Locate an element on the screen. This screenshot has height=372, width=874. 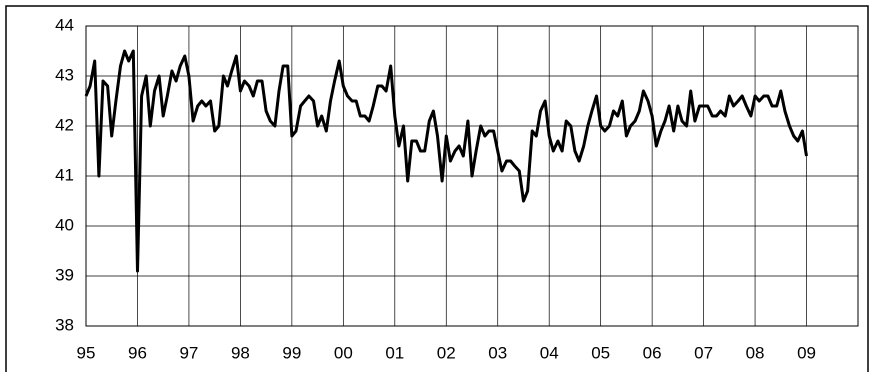
x-tick-label: 96 is located at coordinates (137, 352).